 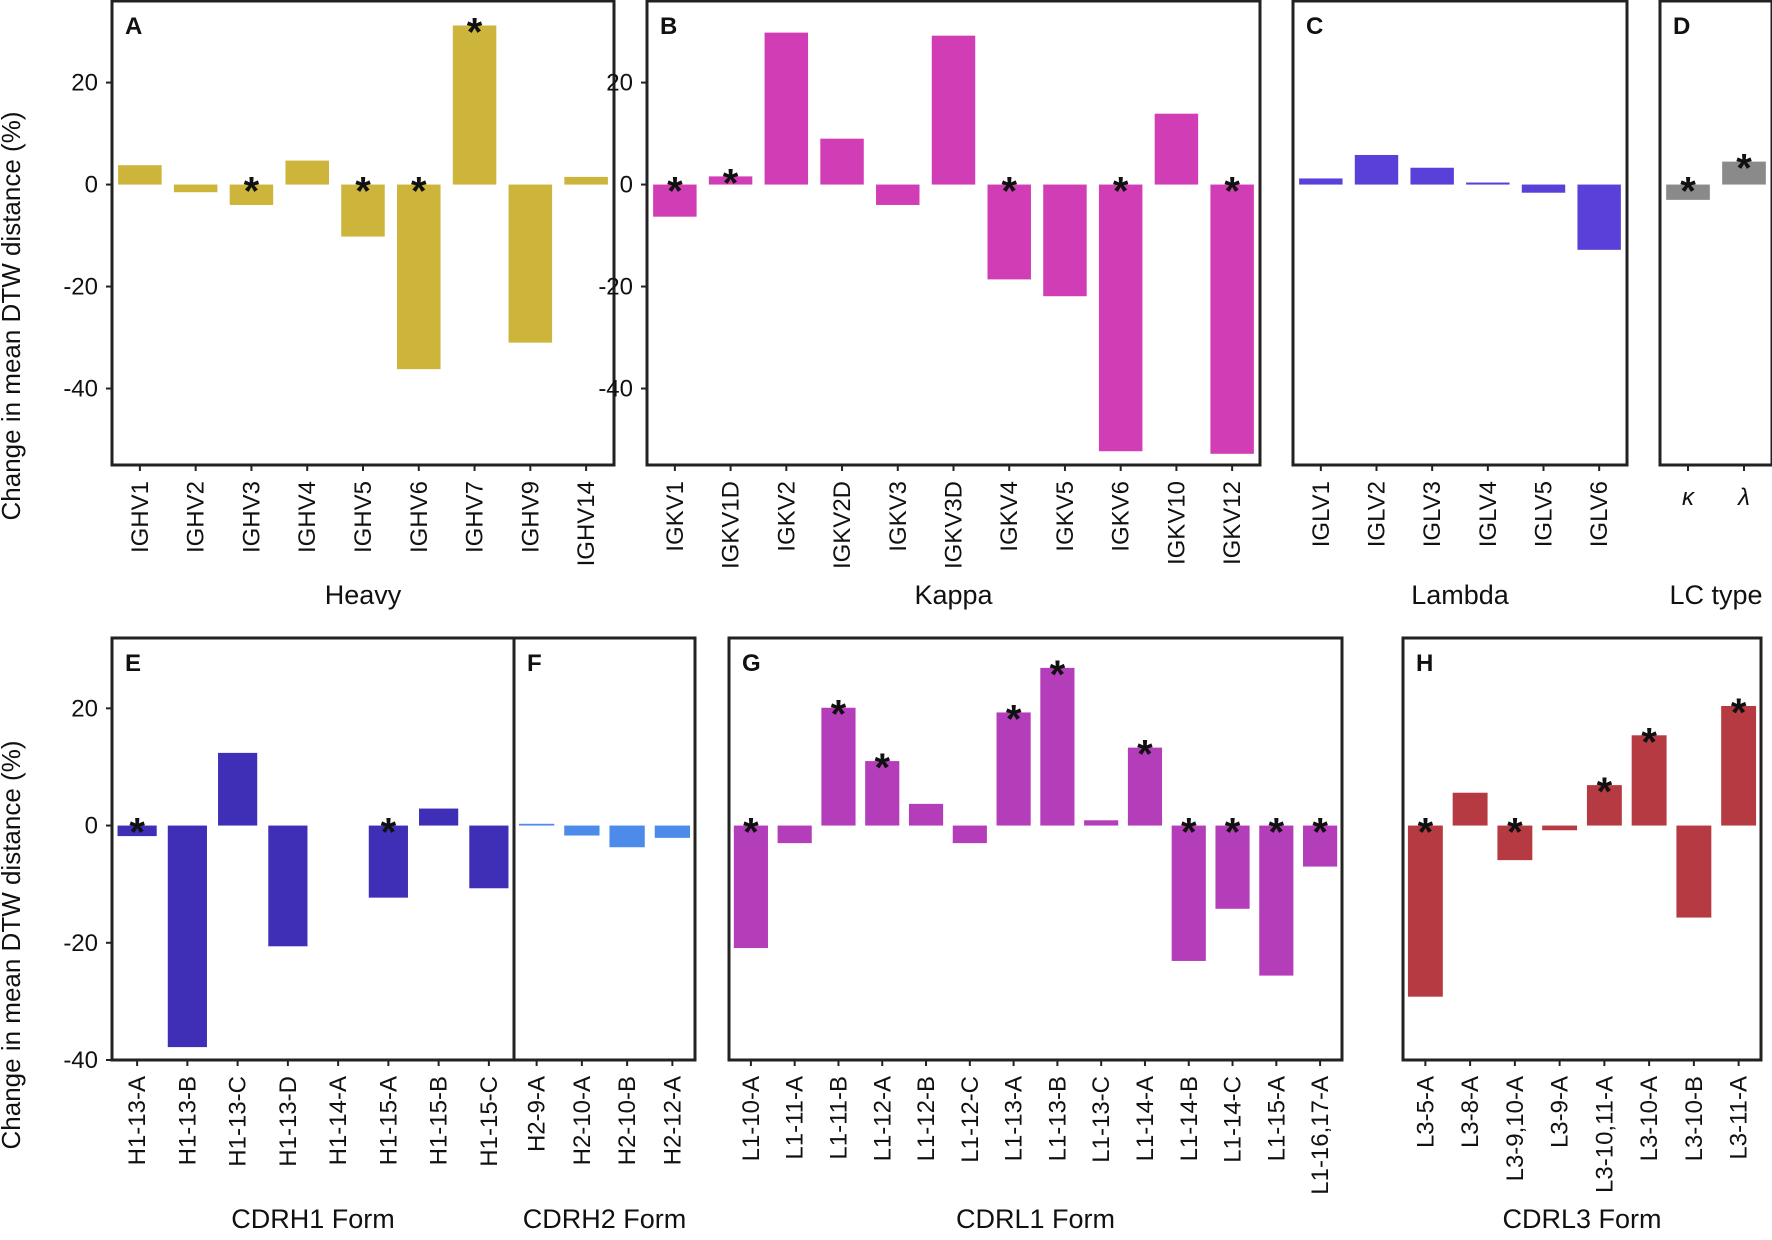 What do you see at coordinates (842, 525) in the screenshot?
I see `x-tick-label: IGKV2D` at bounding box center [842, 525].